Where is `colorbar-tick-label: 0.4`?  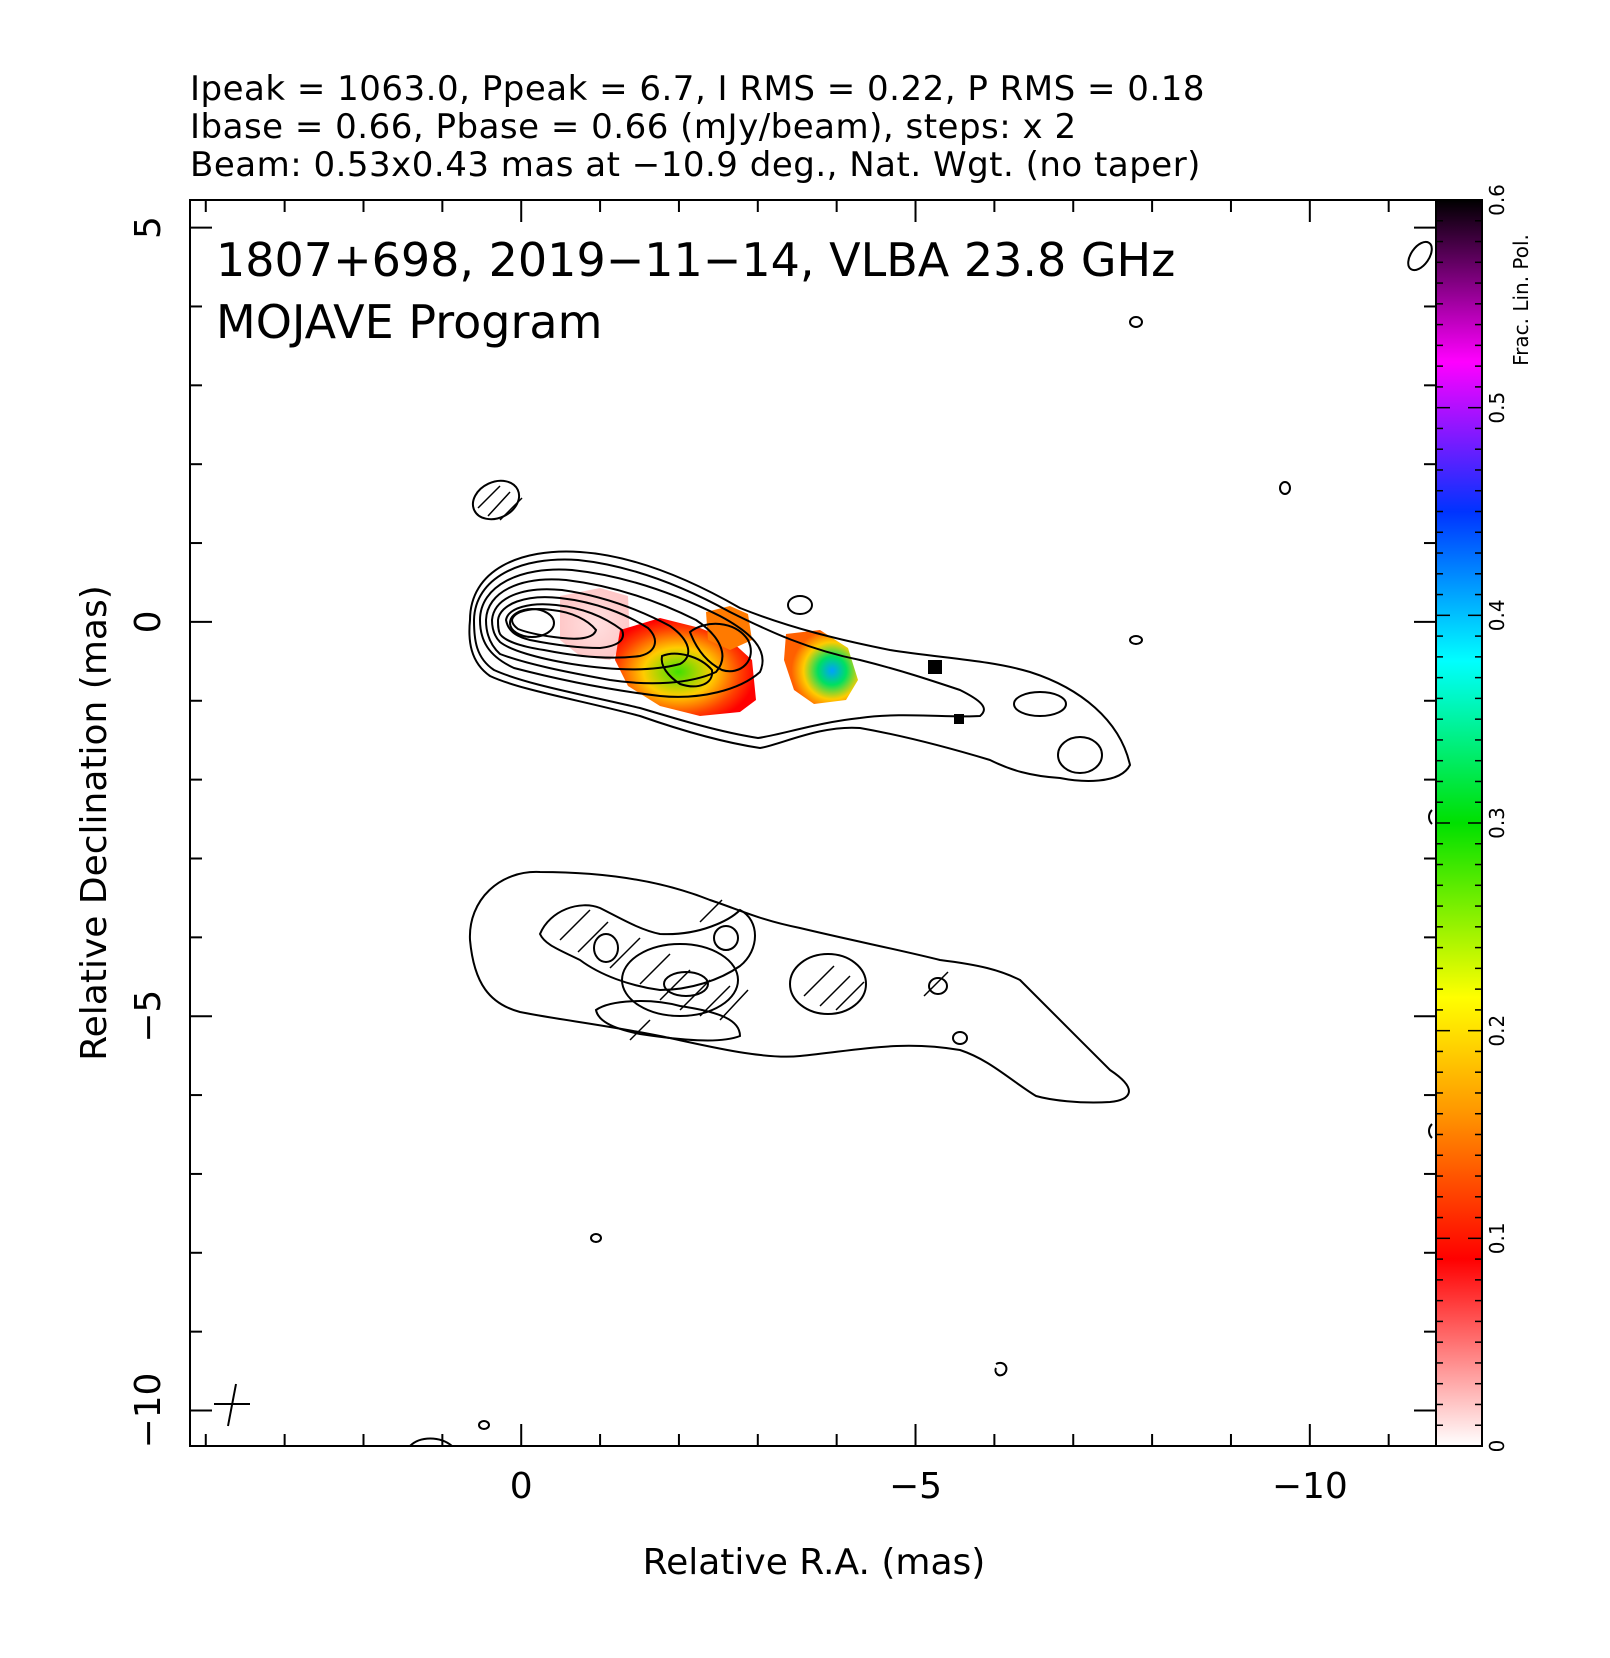 colorbar-tick-label: 0.4 is located at coordinates (1497, 615).